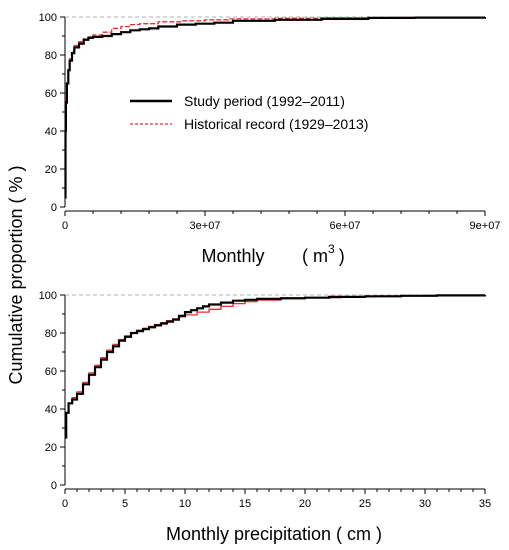 This screenshot has width=509, height=550. What do you see at coordinates (274, 534) in the screenshot?
I see `x-axis-label: Monthly precipitation ( cm )` at bounding box center [274, 534].